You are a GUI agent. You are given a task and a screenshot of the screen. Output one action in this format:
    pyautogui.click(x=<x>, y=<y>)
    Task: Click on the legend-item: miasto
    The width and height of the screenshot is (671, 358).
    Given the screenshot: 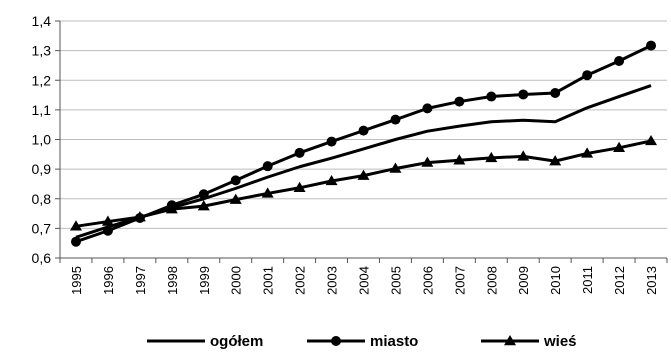 What is the action you would take?
    pyautogui.click(x=362, y=341)
    